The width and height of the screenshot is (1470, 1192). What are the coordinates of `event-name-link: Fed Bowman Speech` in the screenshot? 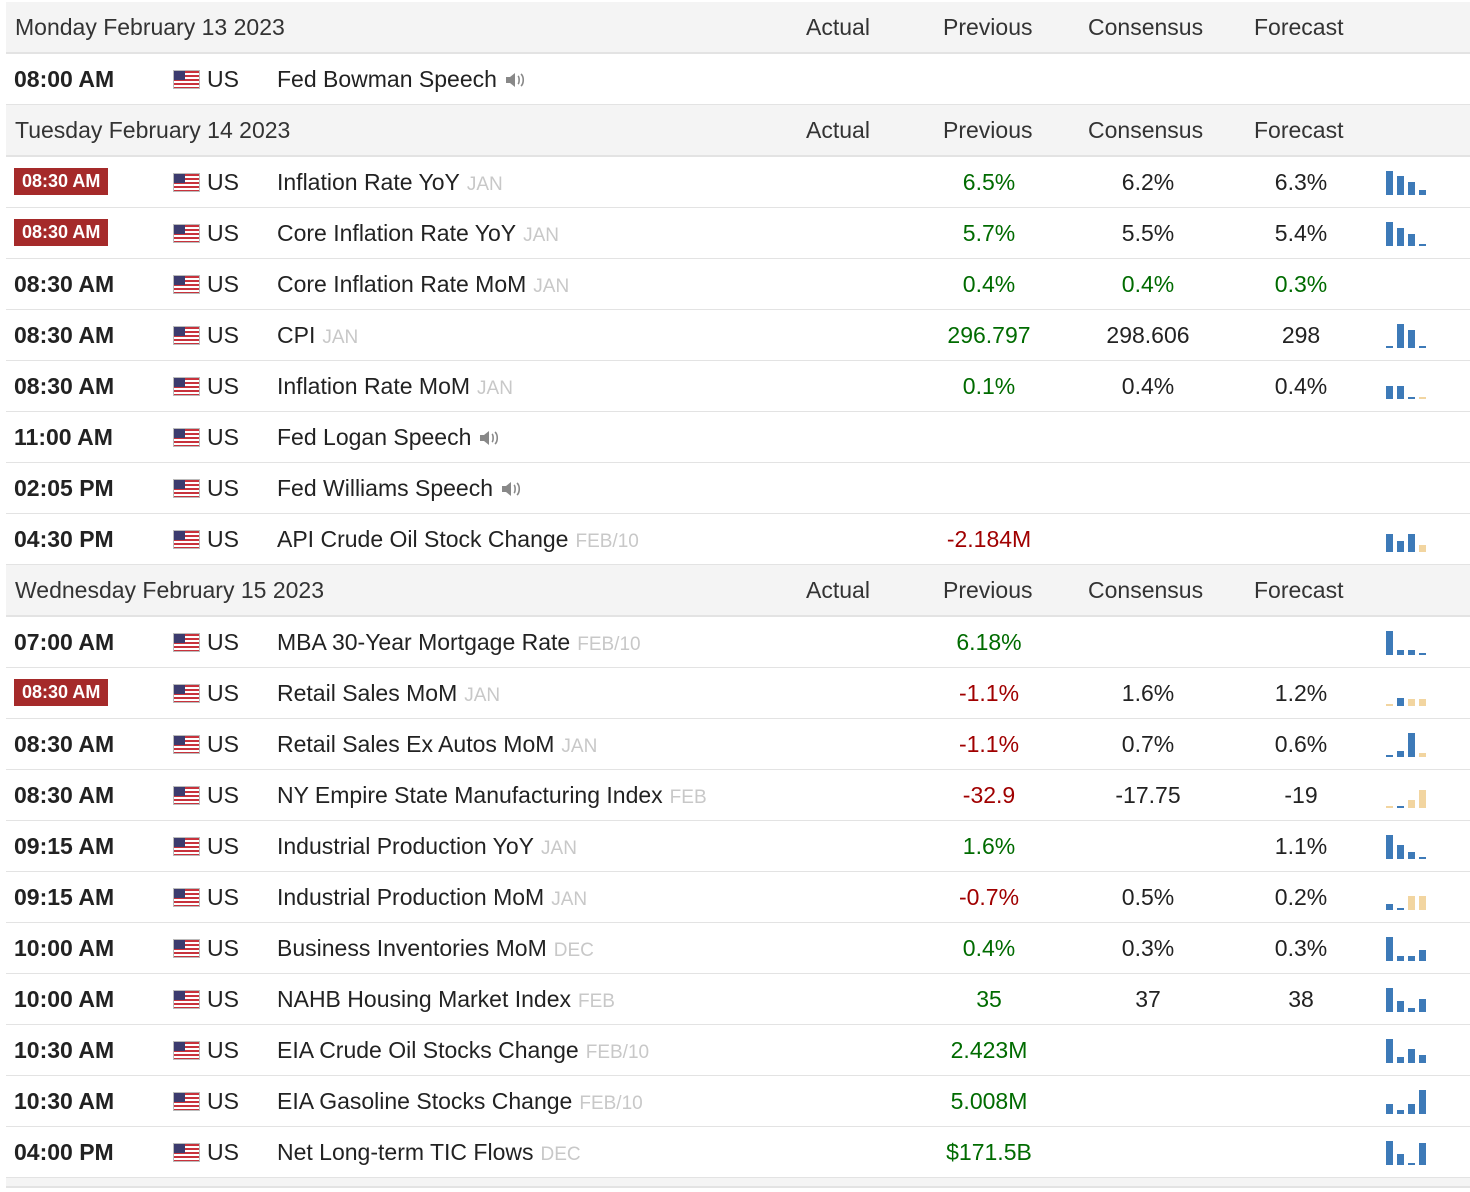 It's located at (401, 79).